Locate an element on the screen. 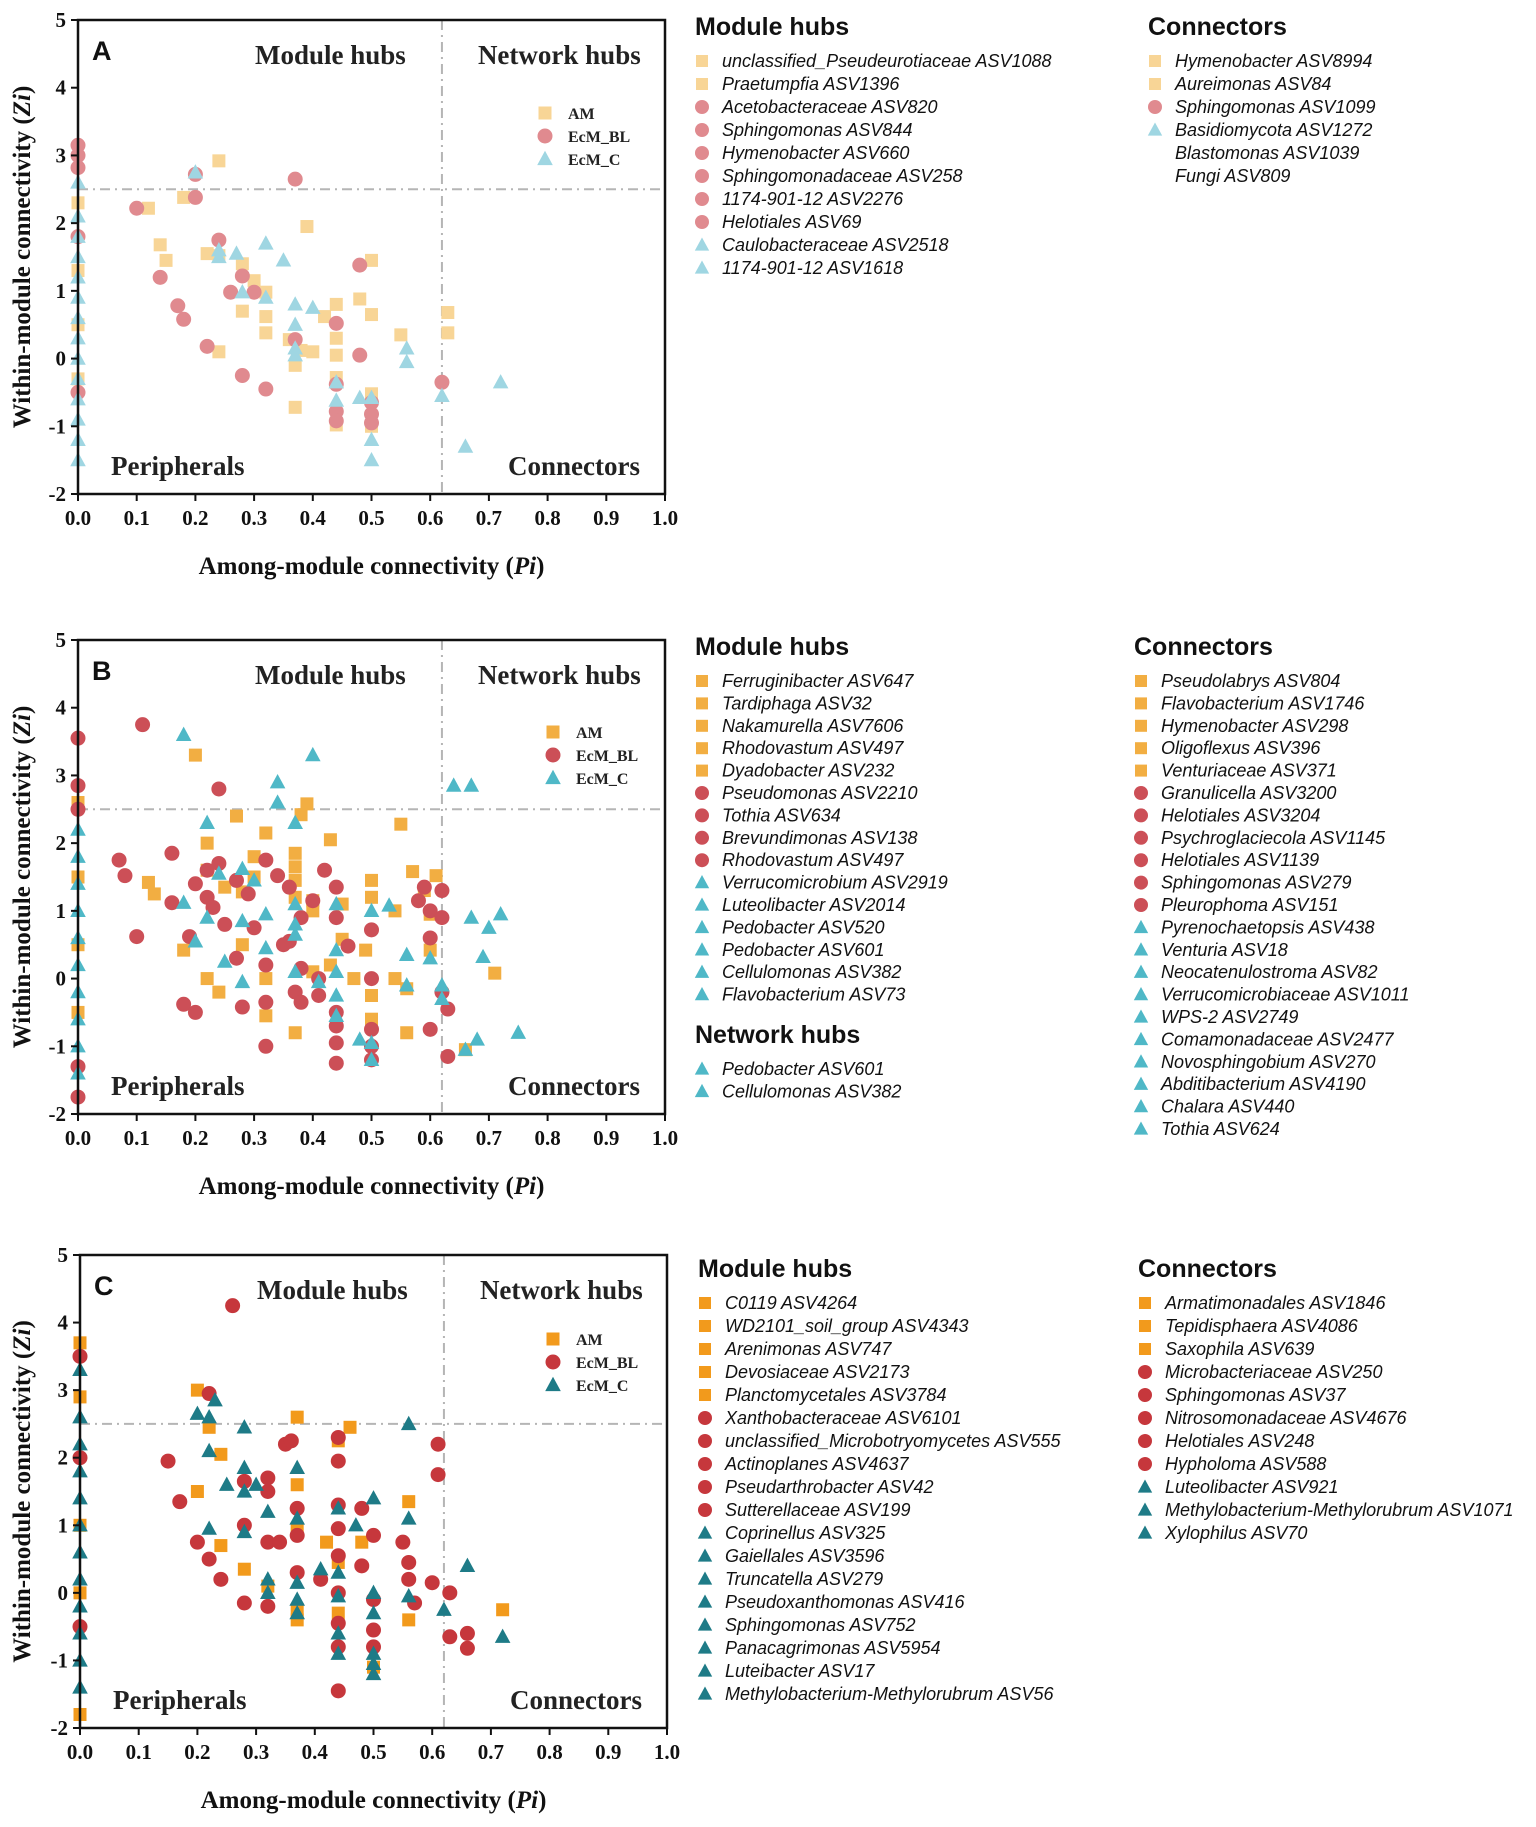 This screenshot has height=1827, width=1536. taxa-label: Pleurophoma ASV151 is located at coordinates (1249, 905).